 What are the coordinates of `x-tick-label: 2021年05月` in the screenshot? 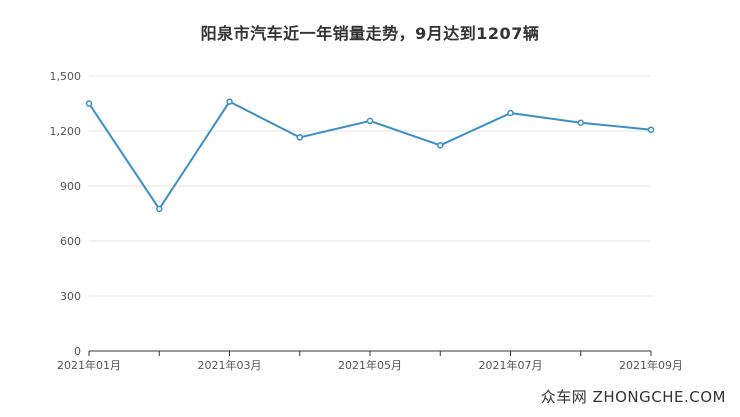 It's located at (370, 365).